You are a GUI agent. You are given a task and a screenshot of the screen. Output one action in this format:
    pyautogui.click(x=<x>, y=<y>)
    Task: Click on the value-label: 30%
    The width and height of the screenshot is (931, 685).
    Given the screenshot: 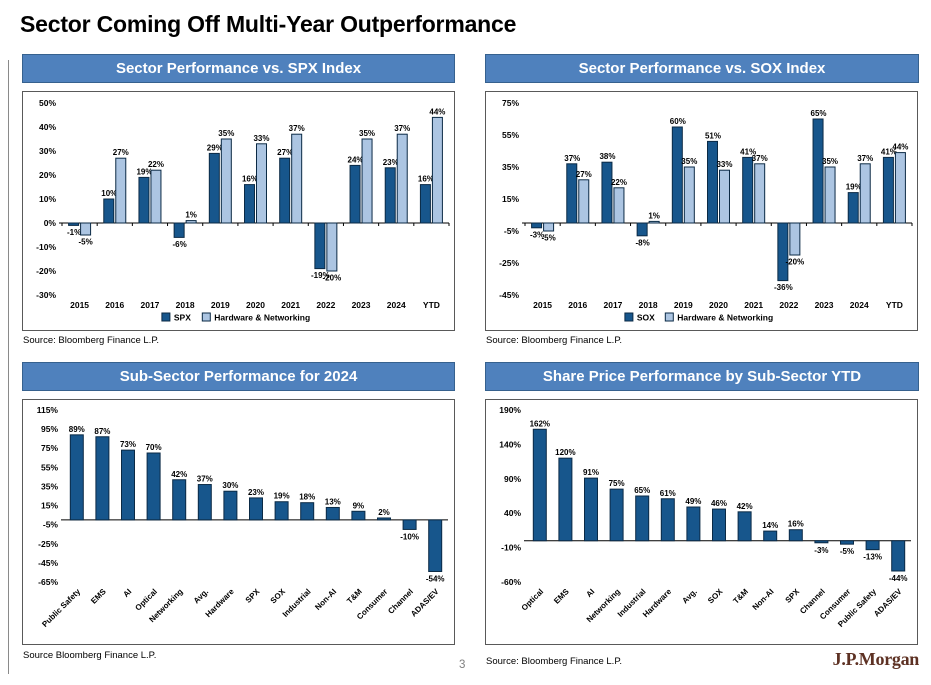 What is the action you would take?
    pyautogui.click(x=230, y=485)
    